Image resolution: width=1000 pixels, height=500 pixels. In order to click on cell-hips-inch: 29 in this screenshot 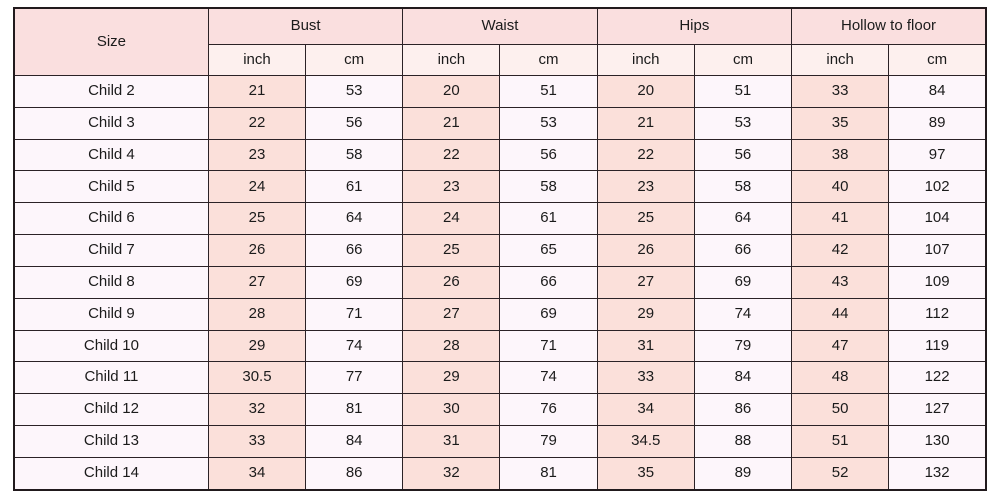, I will do `click(645, 314)`.